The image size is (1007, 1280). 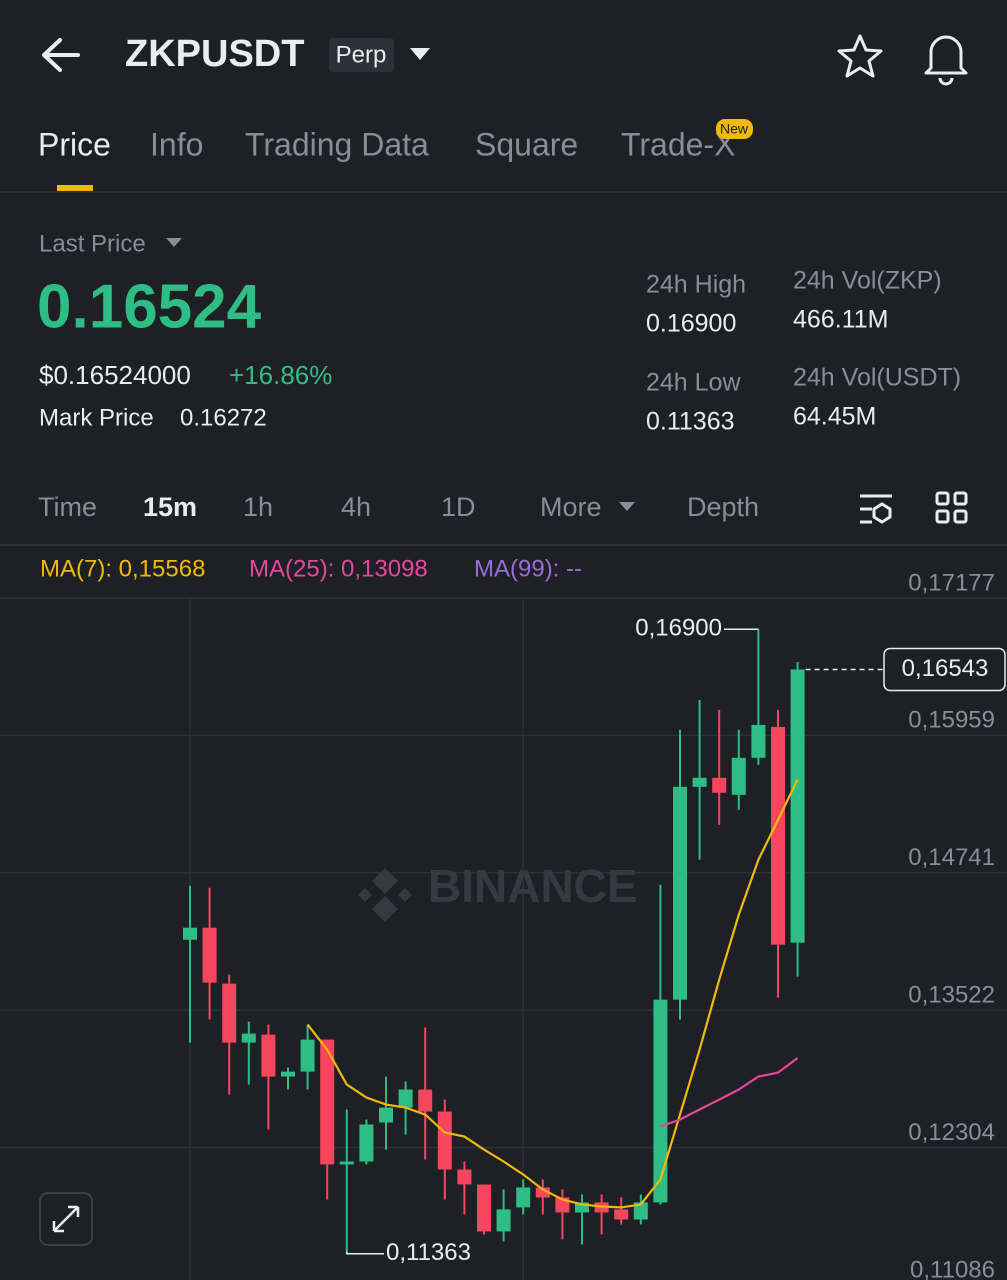 What do you see at coordinates (952, 1268) in the screenshot?
I see `y-tick-label: 0,11086` at bounding box center [952, 1268].